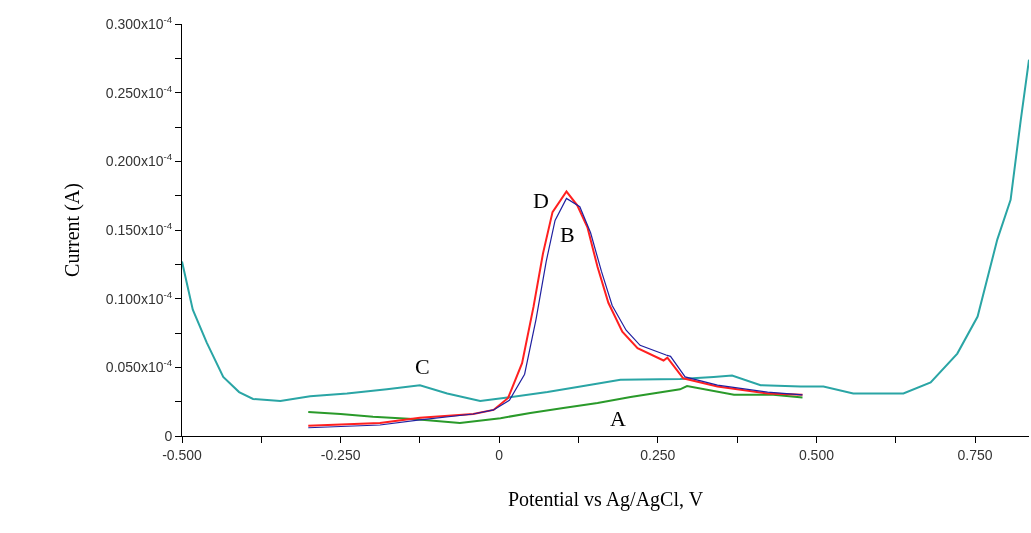  Describe the element at coordinates (658, 454) in the screenshot. I see `x-tick-label: 0.250` at that location.